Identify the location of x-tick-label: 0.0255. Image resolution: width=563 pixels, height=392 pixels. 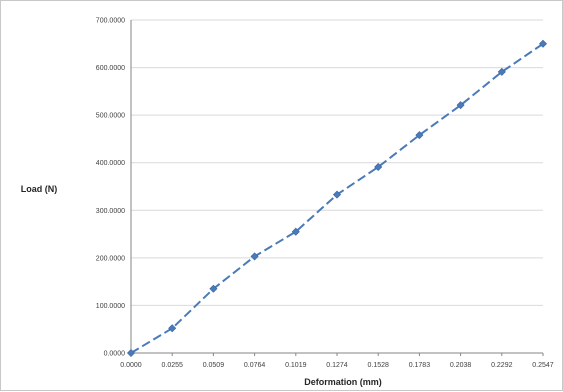
(172, 365).